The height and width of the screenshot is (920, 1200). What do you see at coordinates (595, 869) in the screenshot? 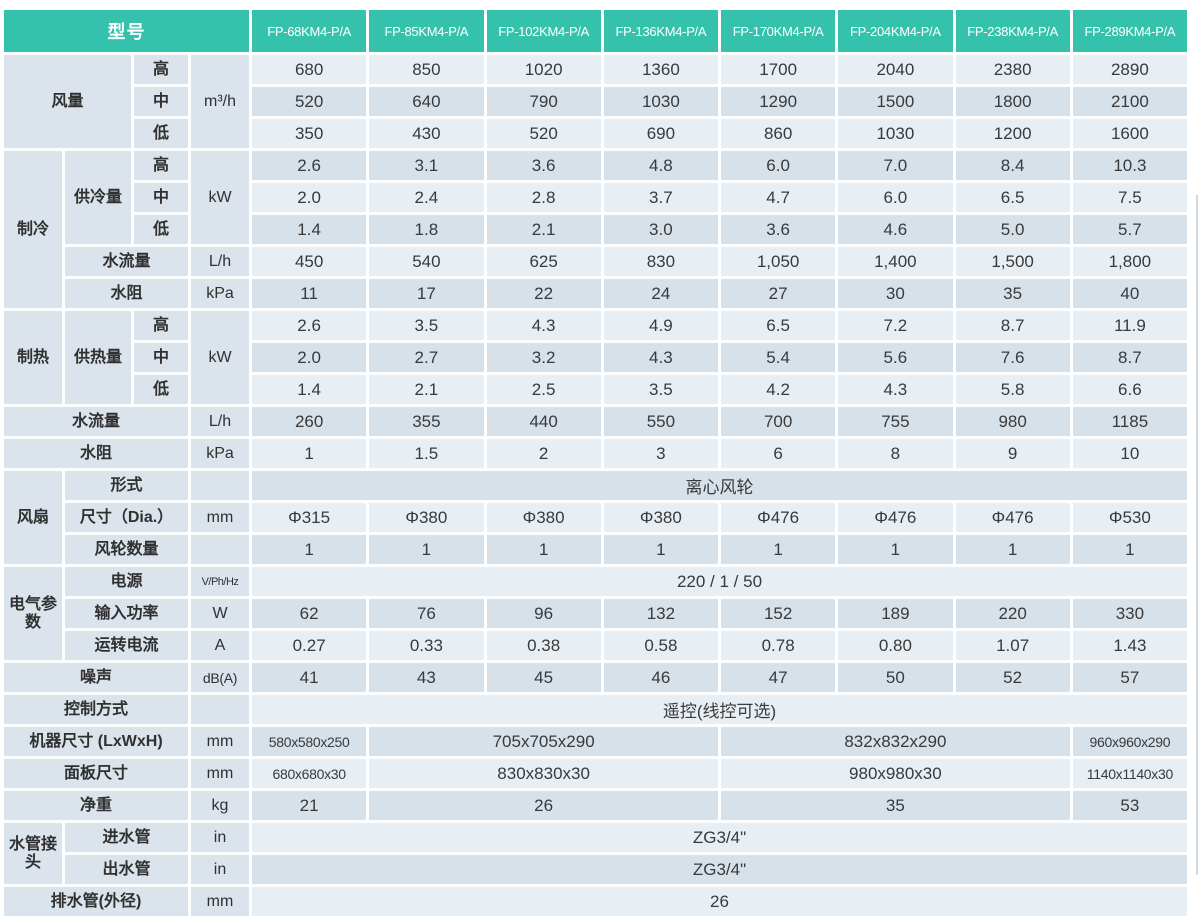
I see `table-row: 出水管 in ZG3/4"` at bounding box center [595, 869].